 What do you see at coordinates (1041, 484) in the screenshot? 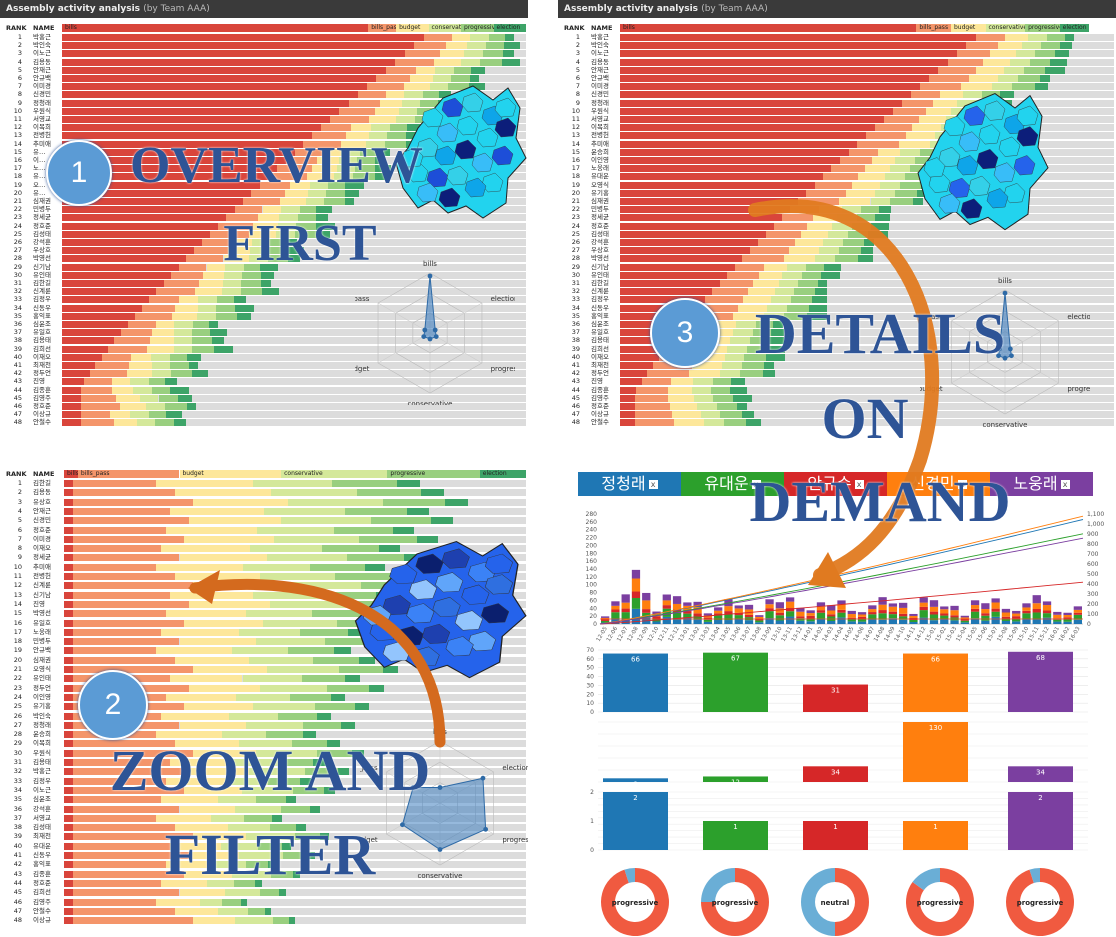
I see `member-tab: 노웅래 x` at bounding box center [1041, 484].